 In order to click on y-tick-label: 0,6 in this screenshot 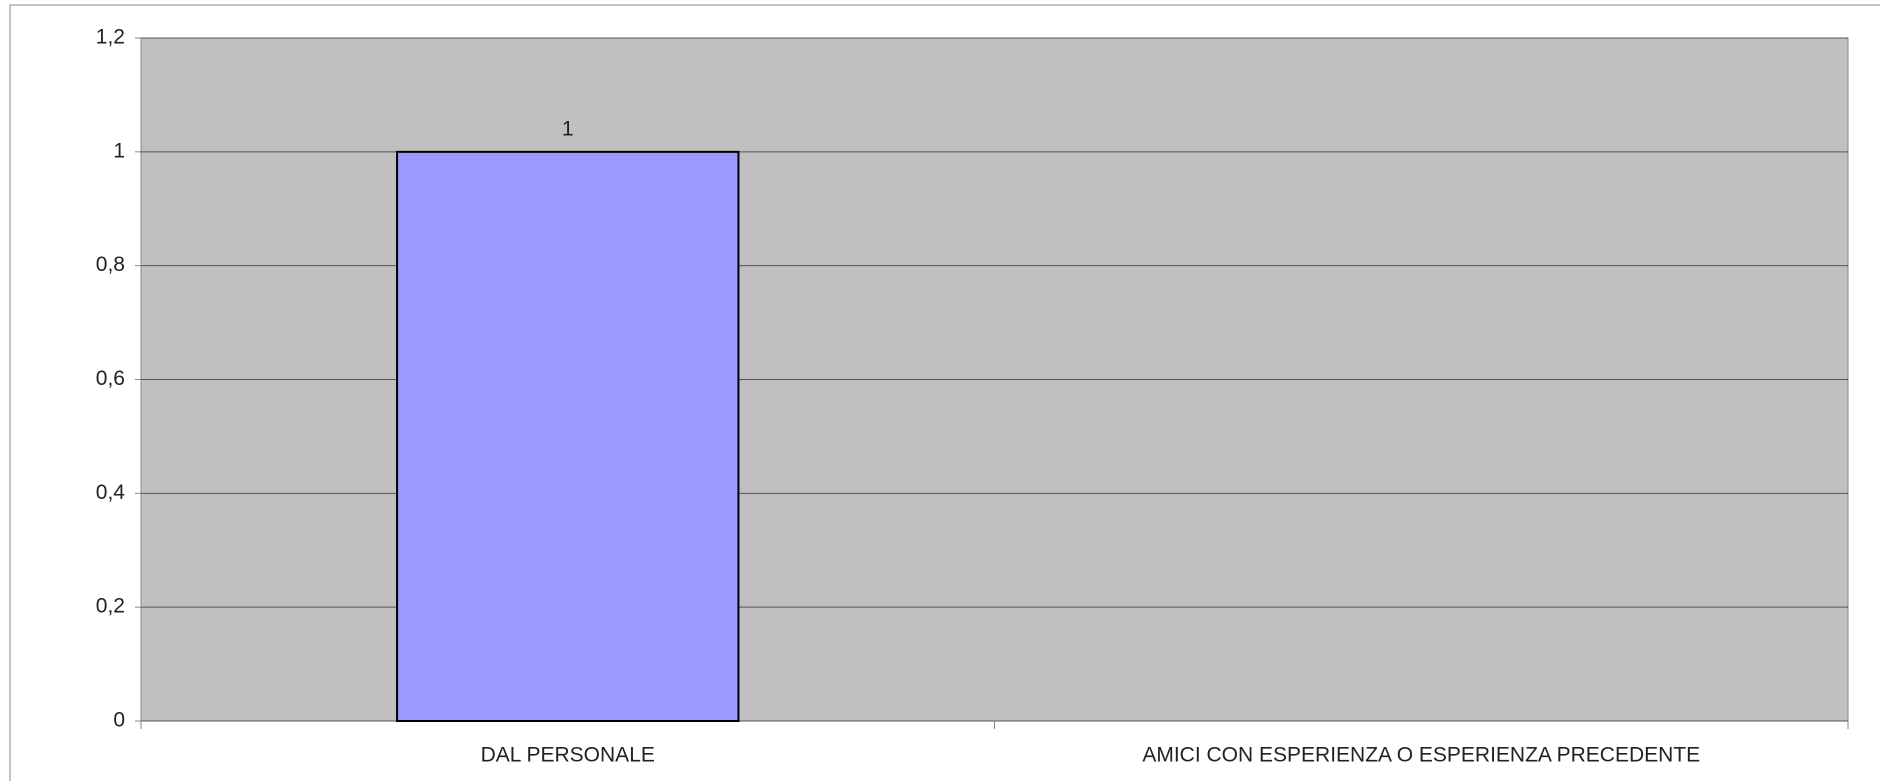, I will do `click(110, 378)`.